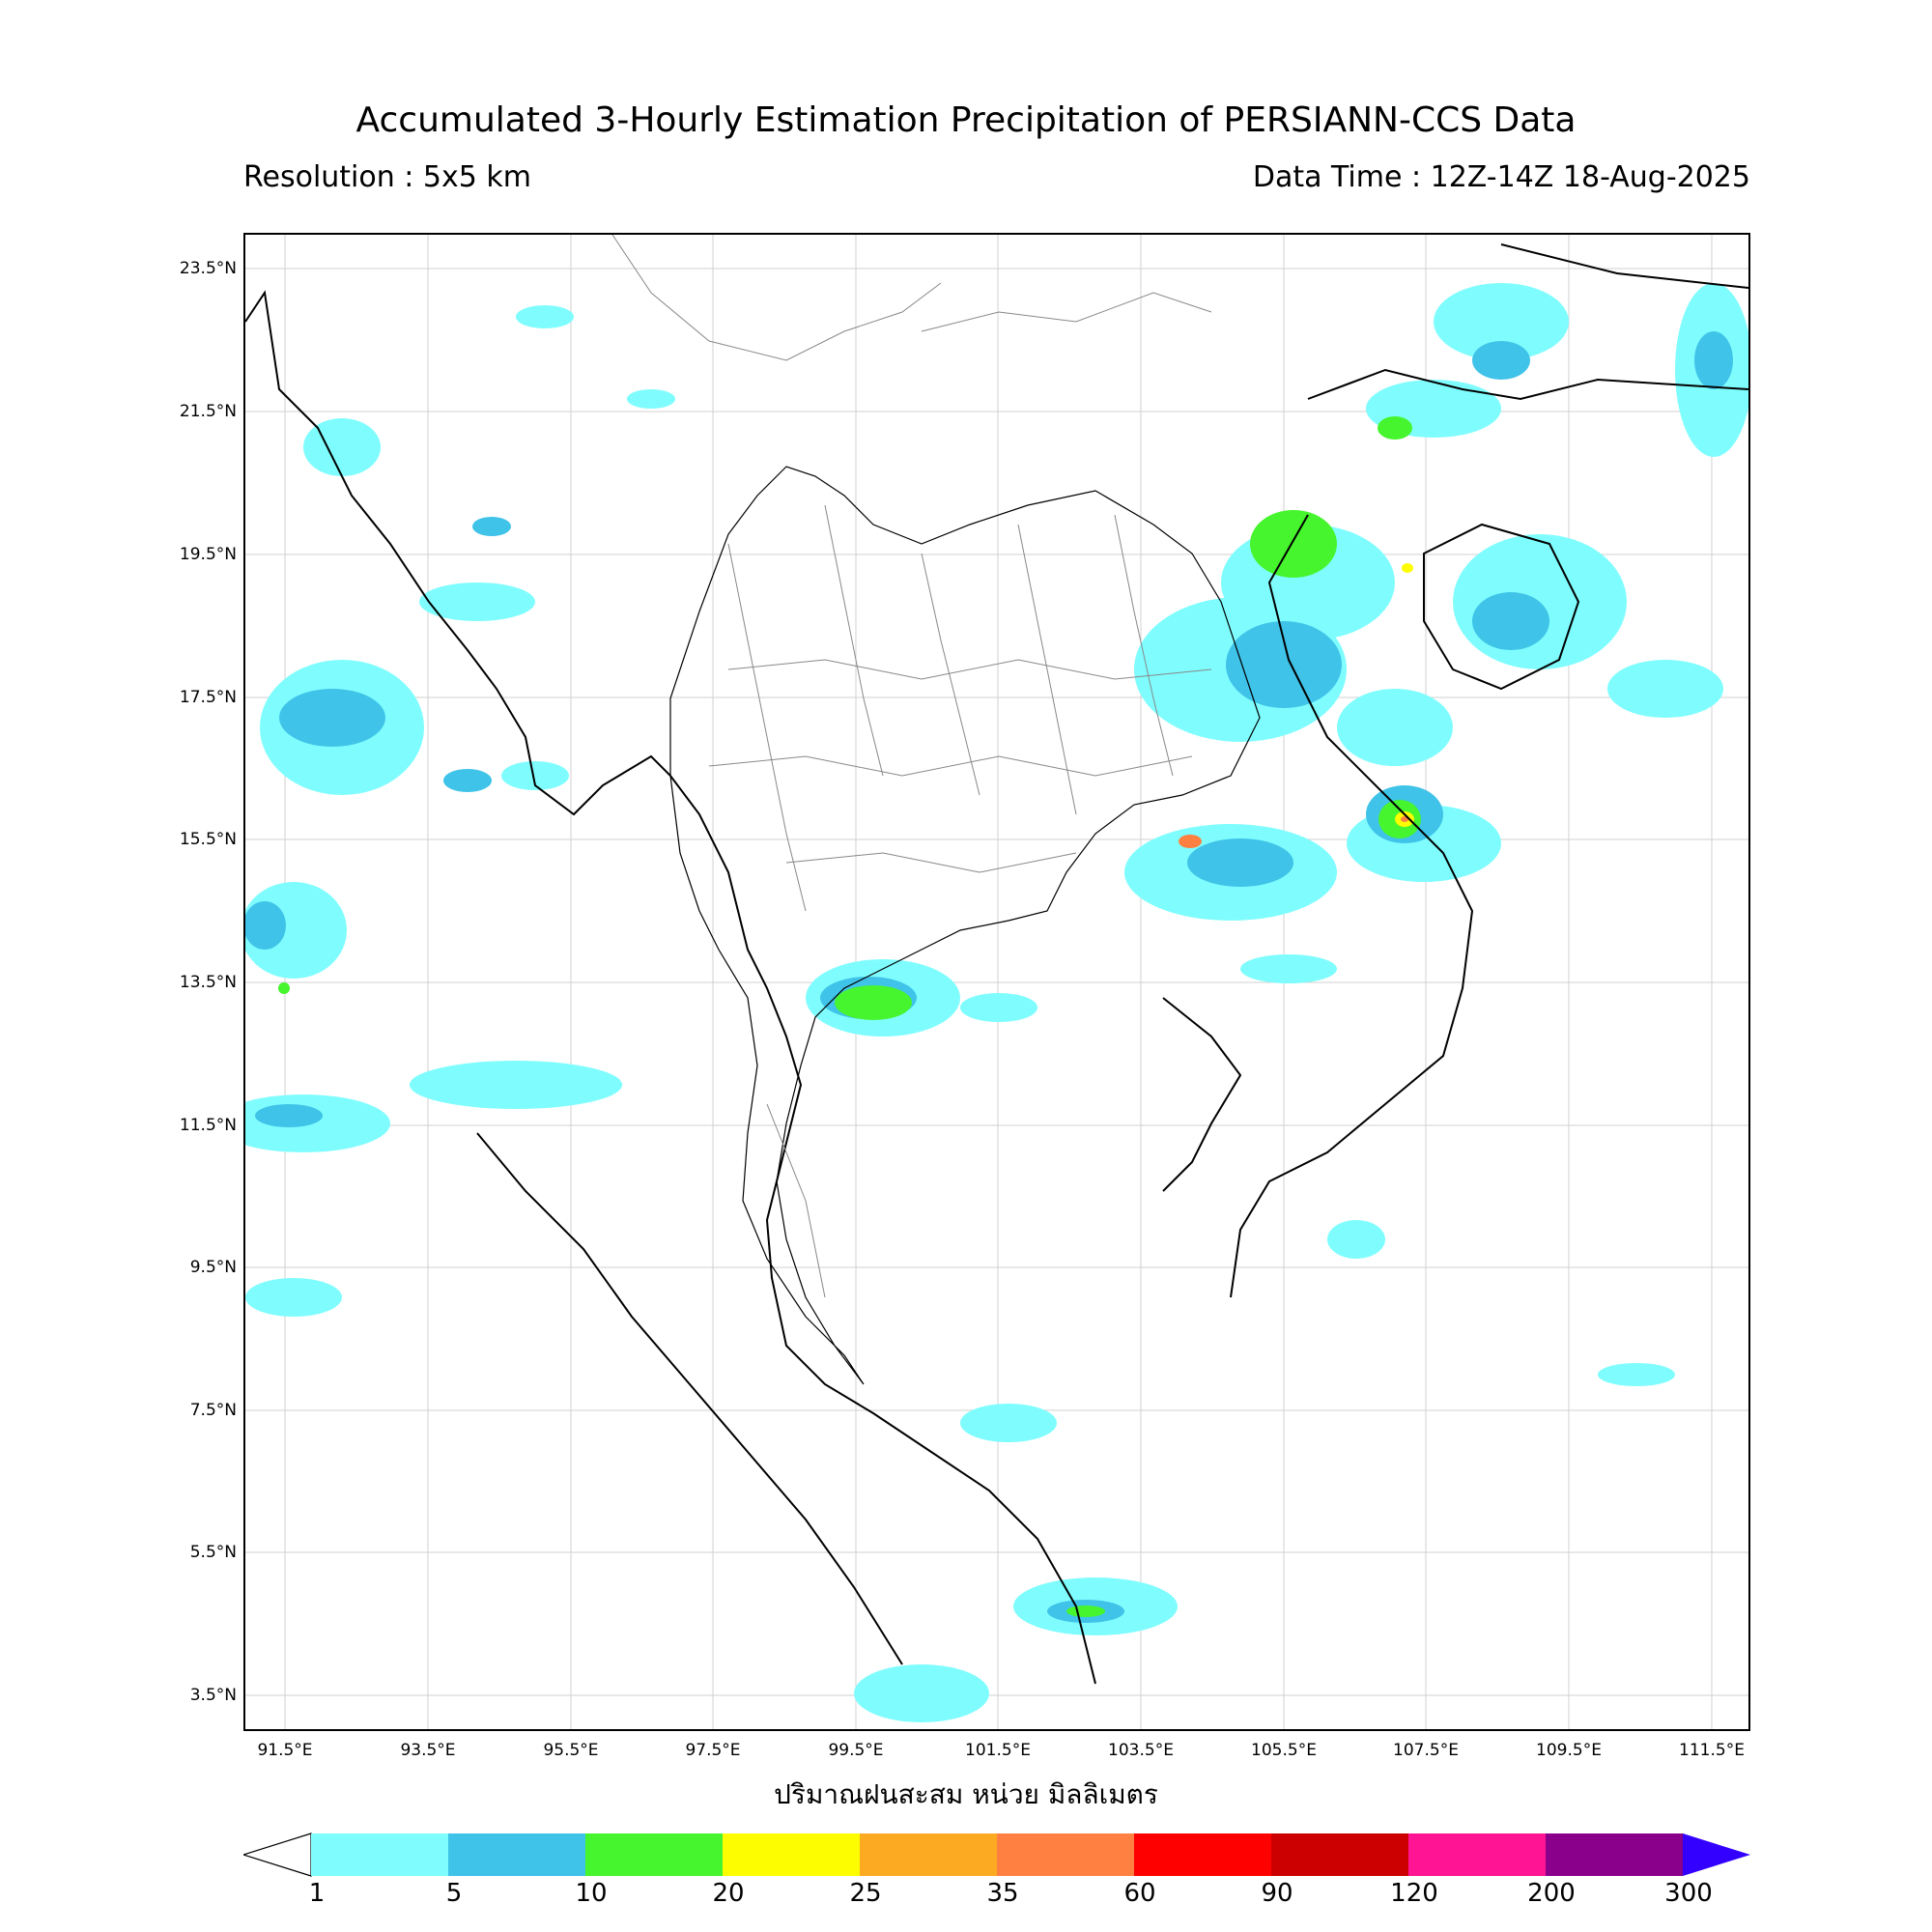  I want to click on colorbar-segments, so click(997, 1854).